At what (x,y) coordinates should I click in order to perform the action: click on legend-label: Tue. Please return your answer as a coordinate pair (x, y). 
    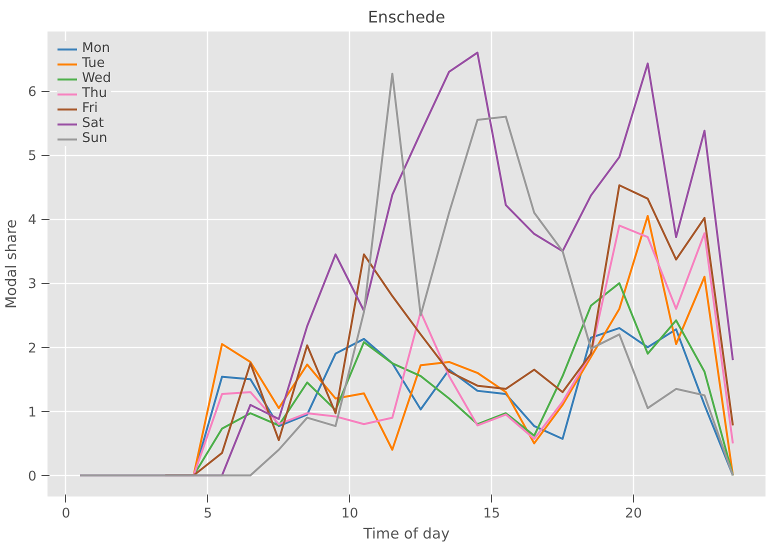
    Looking at the image, I should click on (93, 63).